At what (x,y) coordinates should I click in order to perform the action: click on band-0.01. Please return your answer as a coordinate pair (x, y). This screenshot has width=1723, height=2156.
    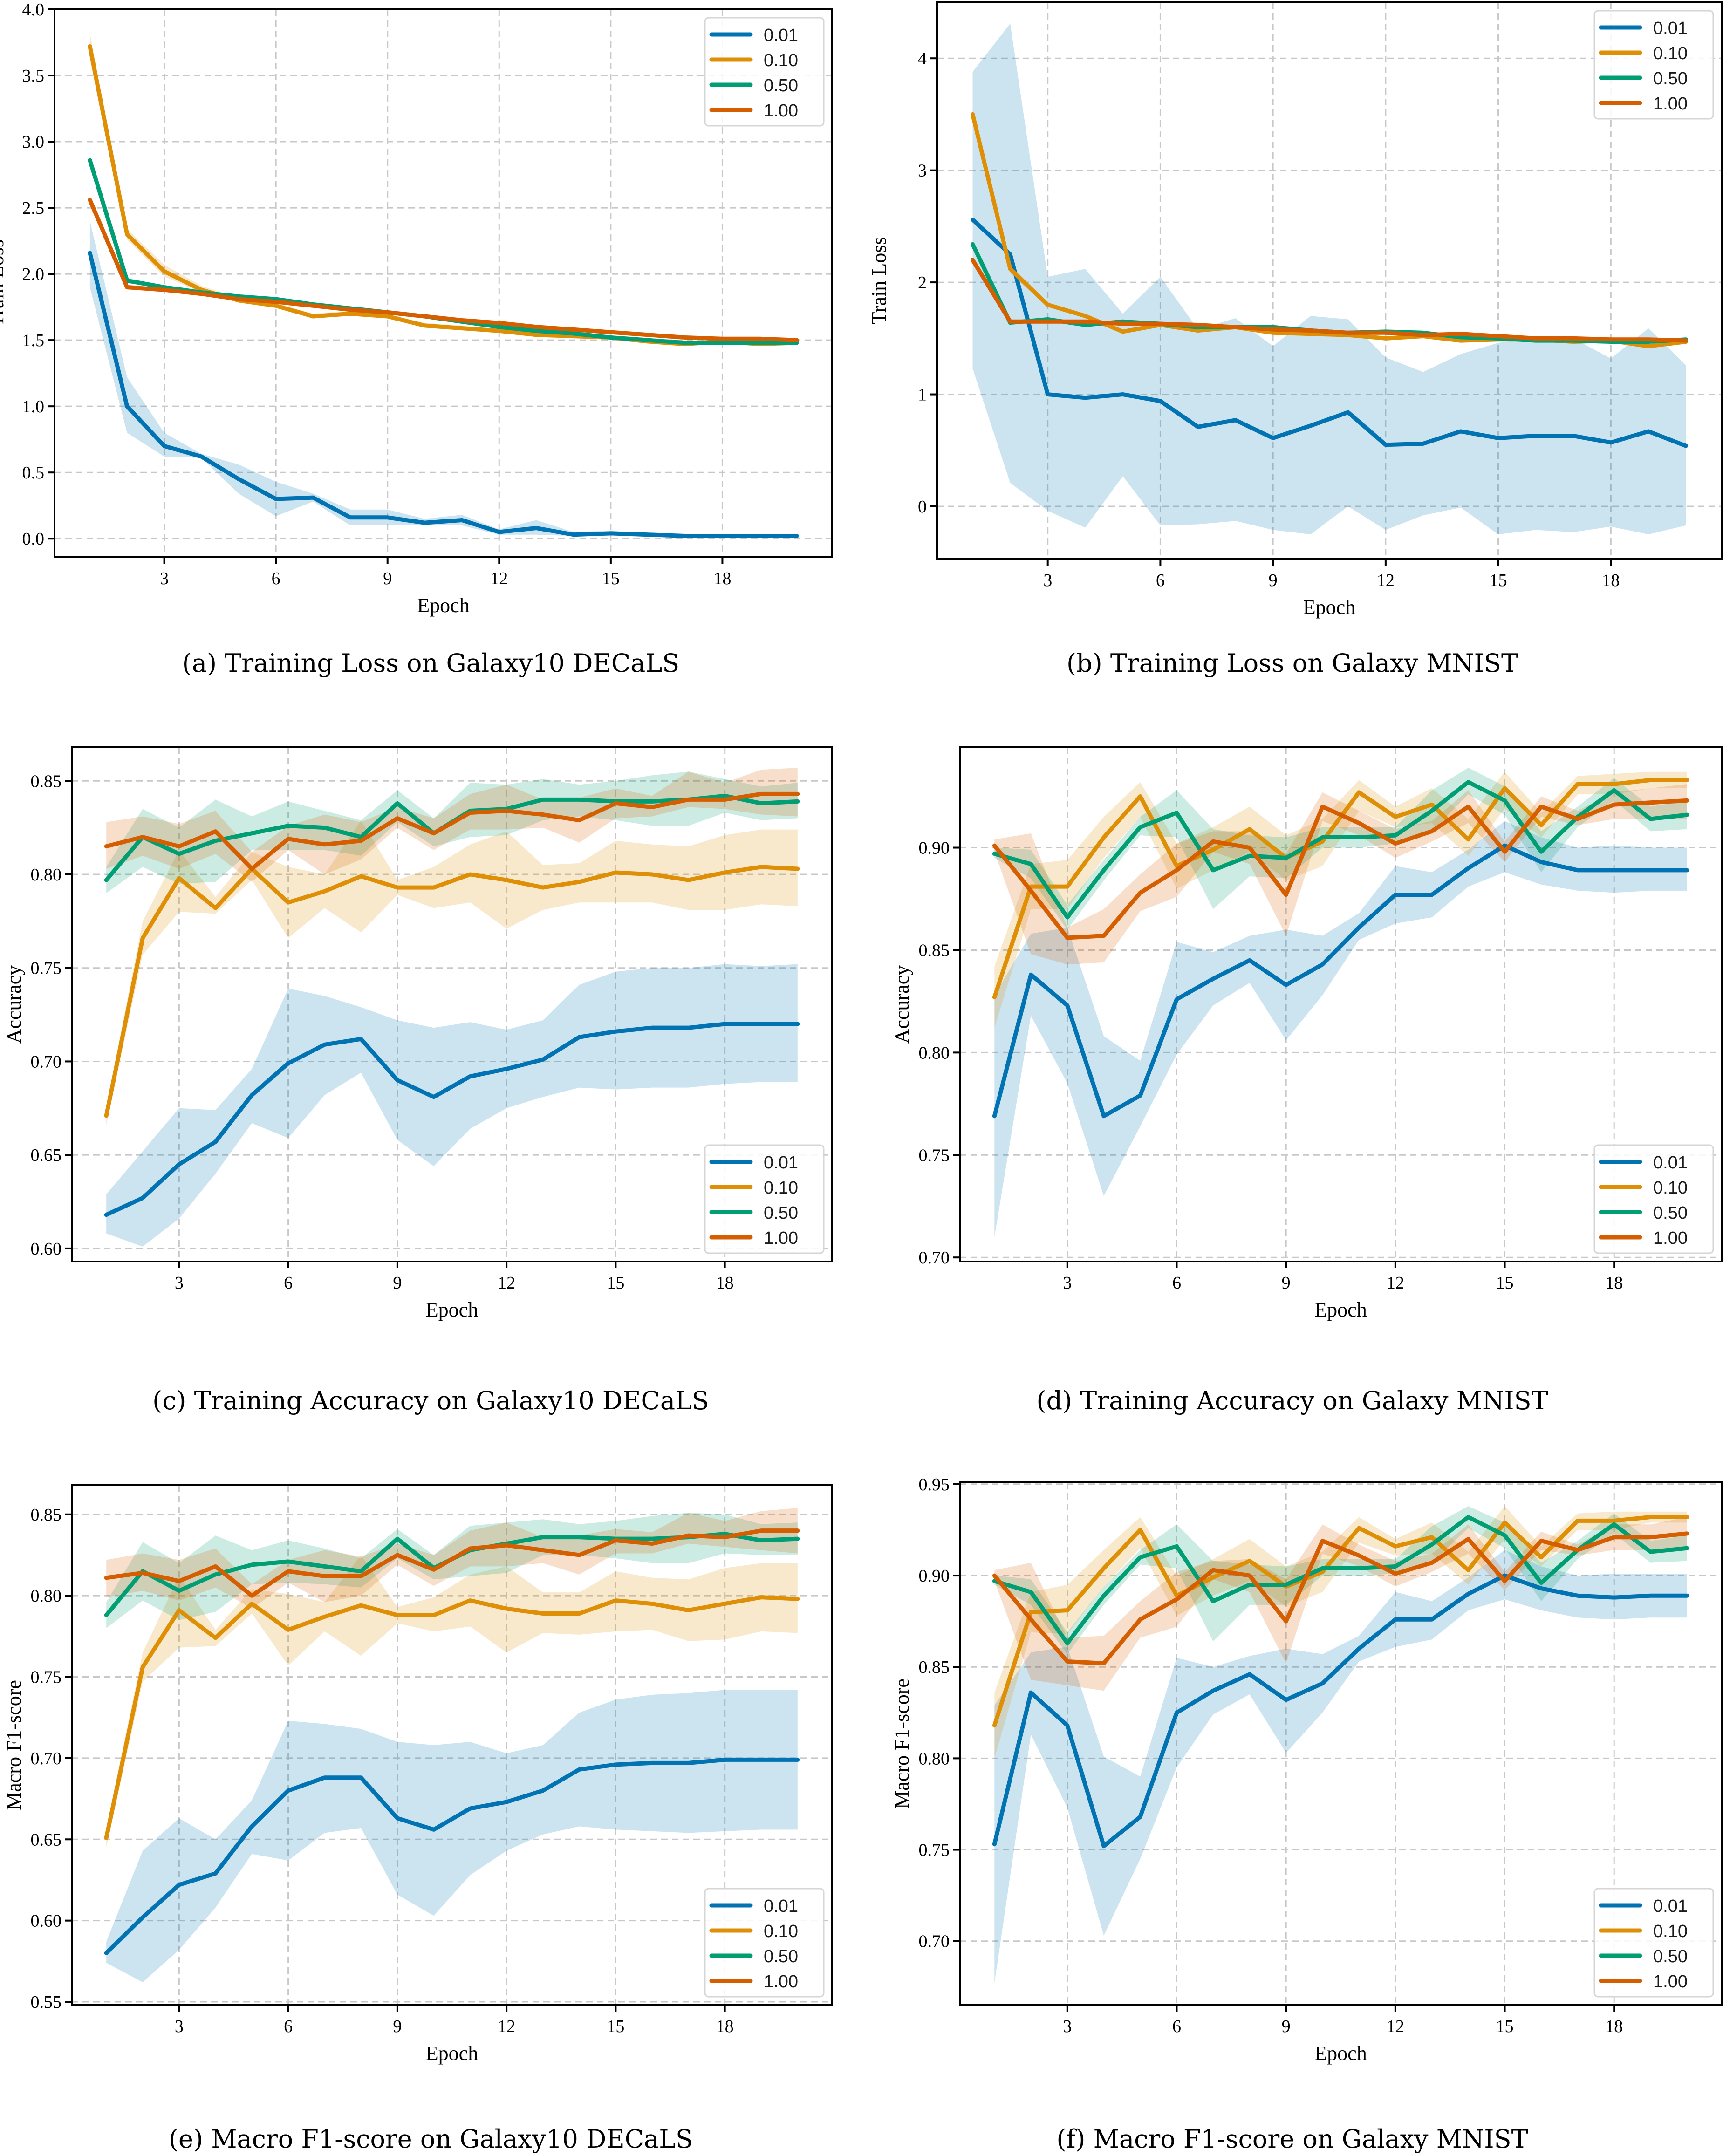
    Looking at the image, I should click on (443, 378).